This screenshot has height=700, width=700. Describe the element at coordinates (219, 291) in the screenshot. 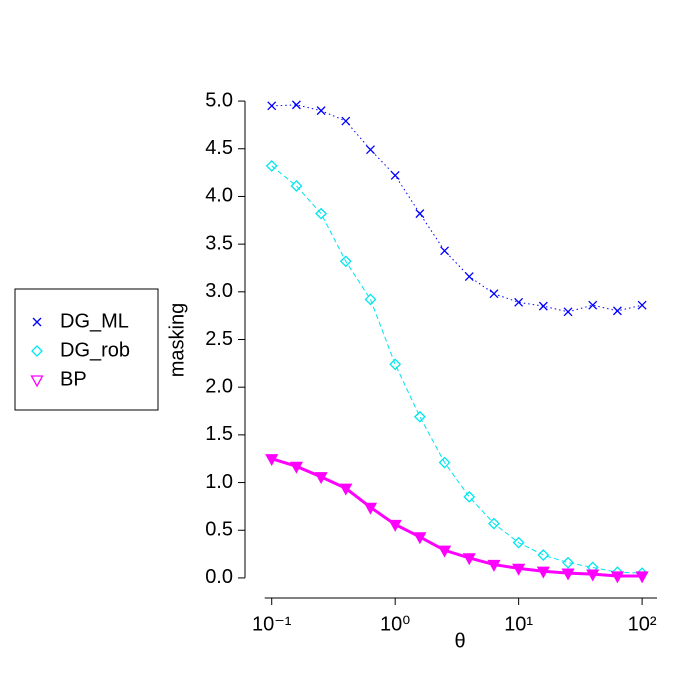

I see `y-tick-label: 3.0` at that location.